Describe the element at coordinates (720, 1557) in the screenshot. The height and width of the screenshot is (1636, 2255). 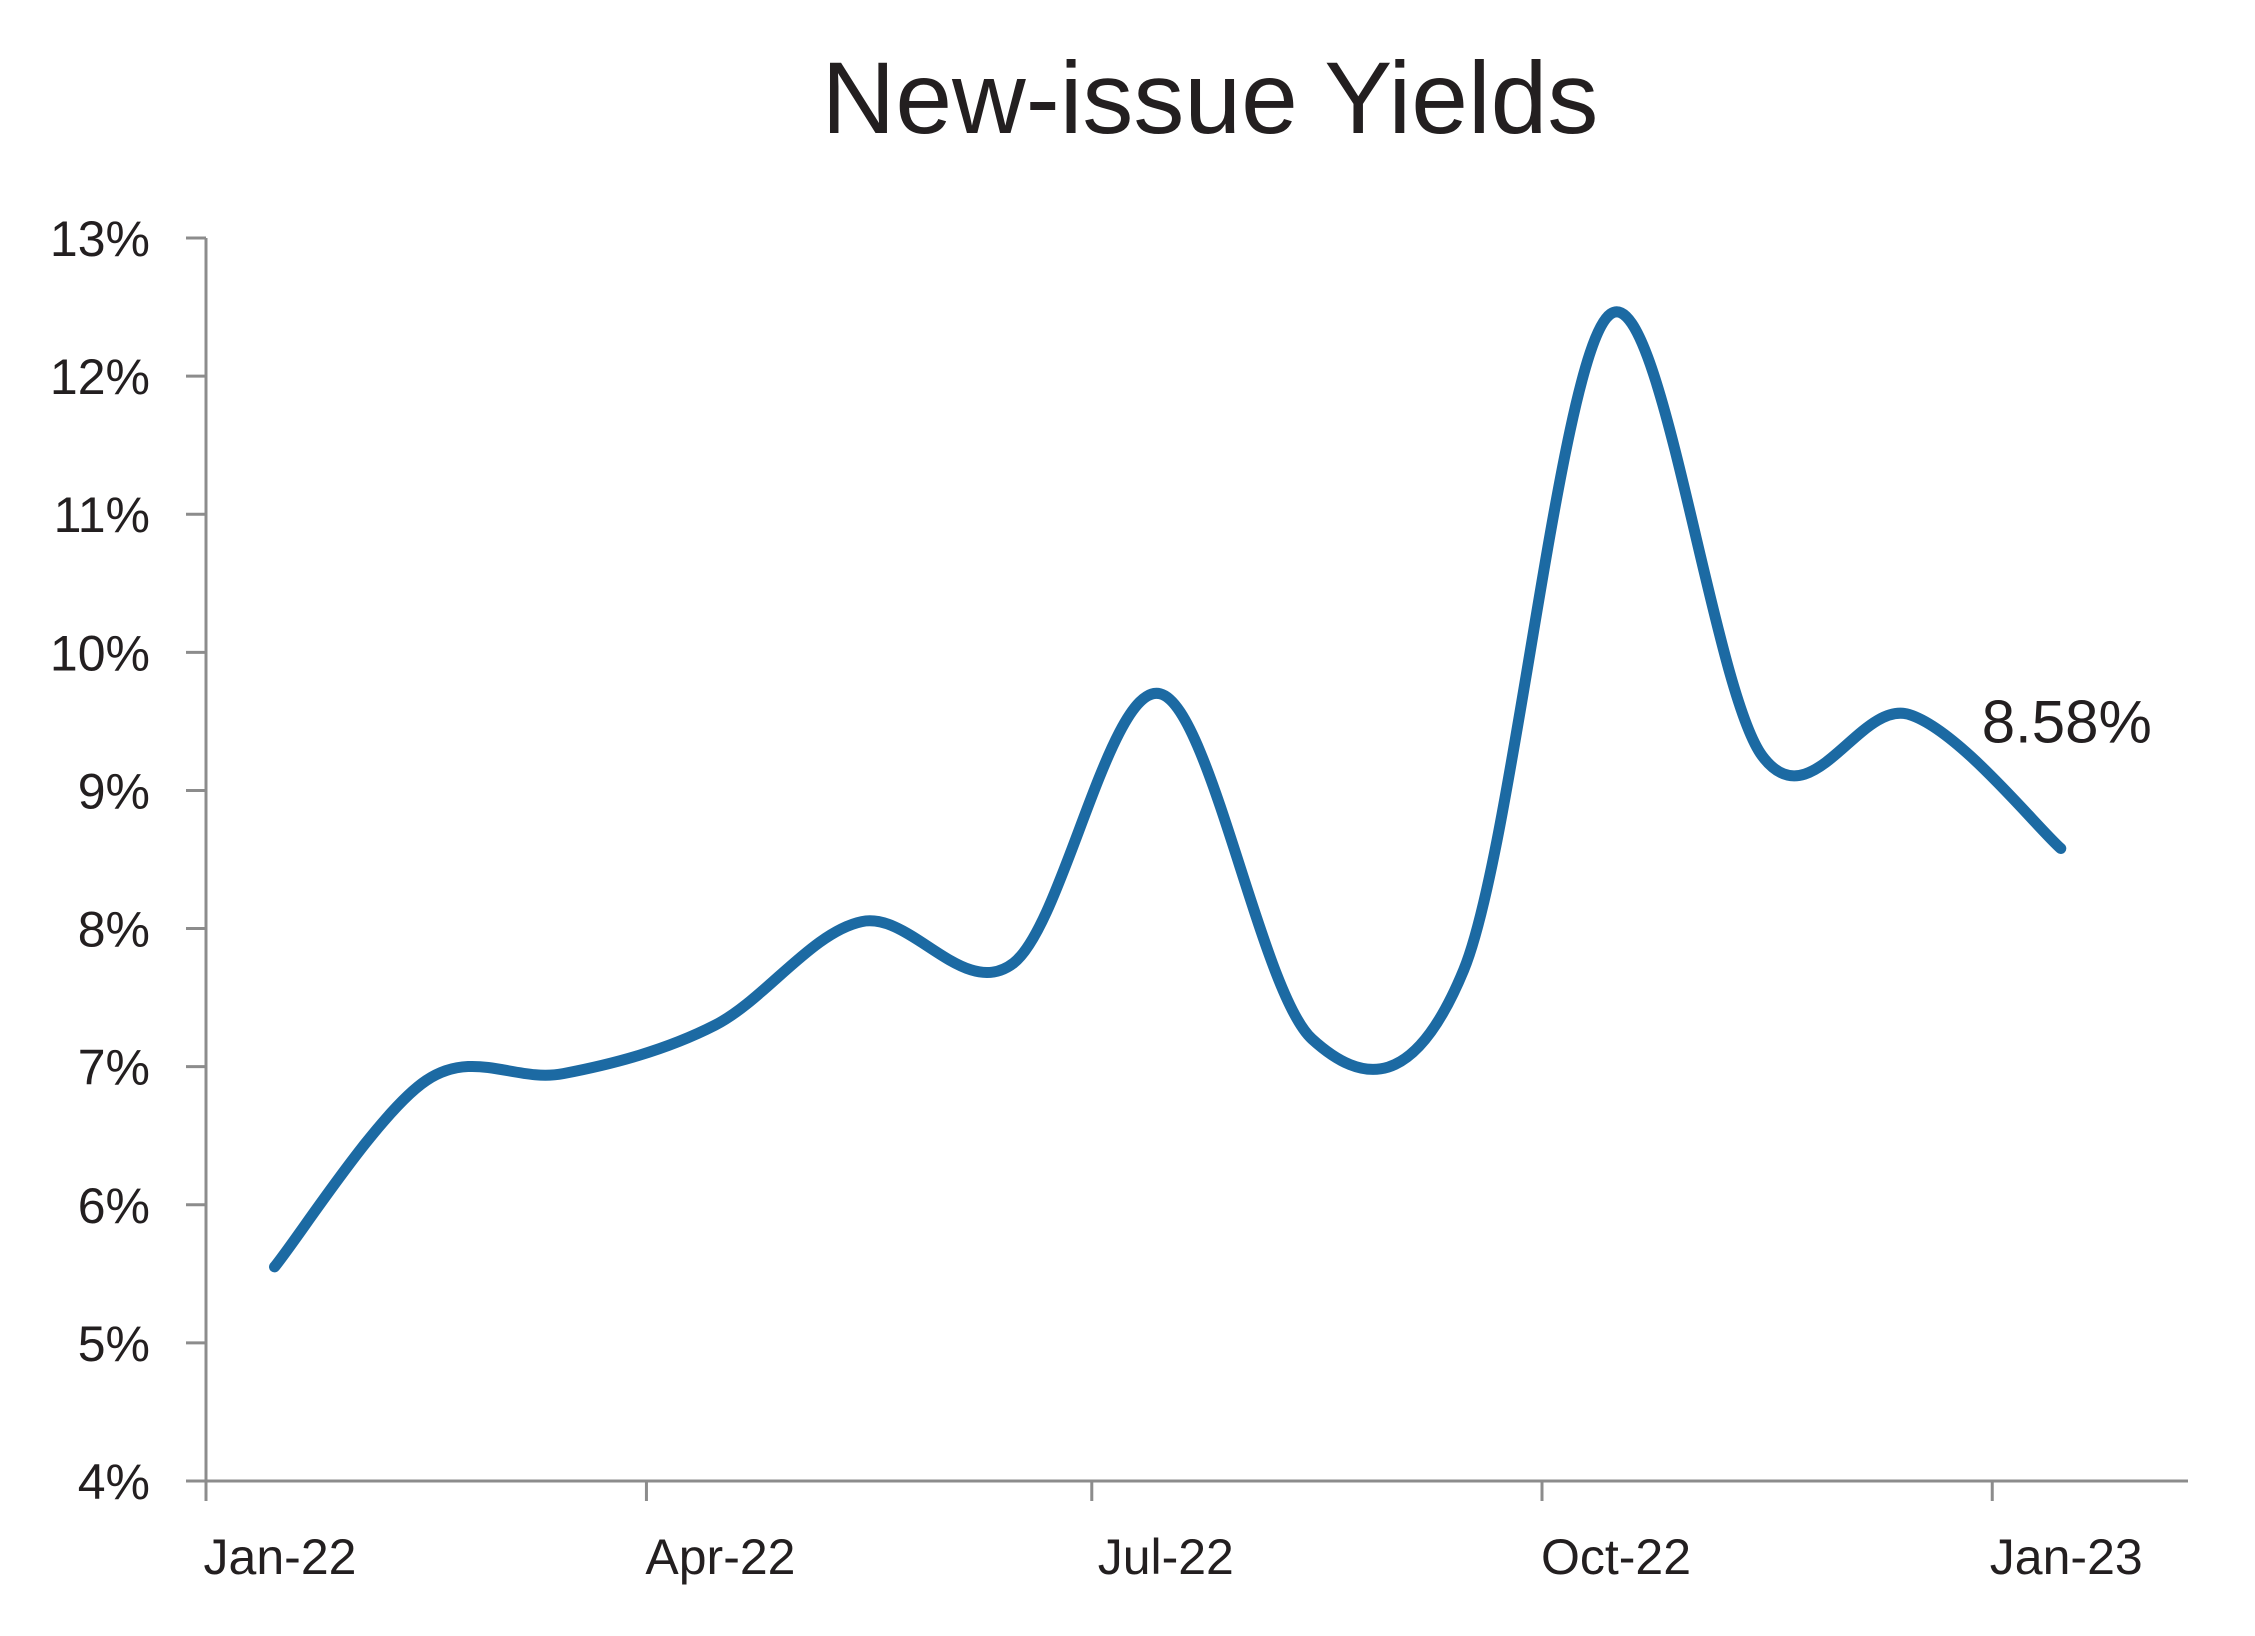
I see `x-tick-label: Apr-22` at that location.